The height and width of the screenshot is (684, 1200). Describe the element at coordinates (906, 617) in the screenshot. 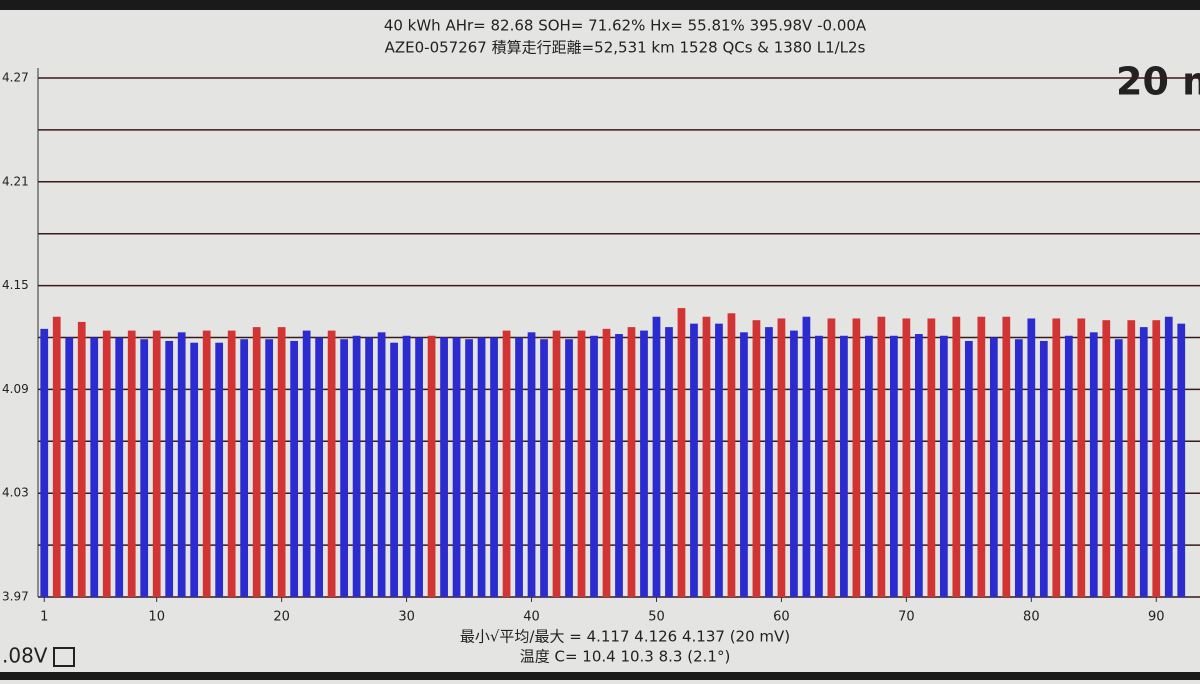

I see `x-tick-label: 70` at that location.